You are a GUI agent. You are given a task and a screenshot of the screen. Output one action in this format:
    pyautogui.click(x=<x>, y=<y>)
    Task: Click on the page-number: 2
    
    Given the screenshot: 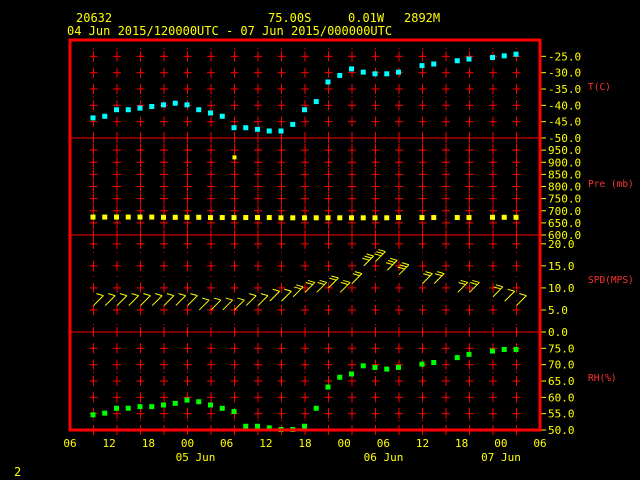 What is the action you would take?
    pyautogui.click(x=17, y=472)
    